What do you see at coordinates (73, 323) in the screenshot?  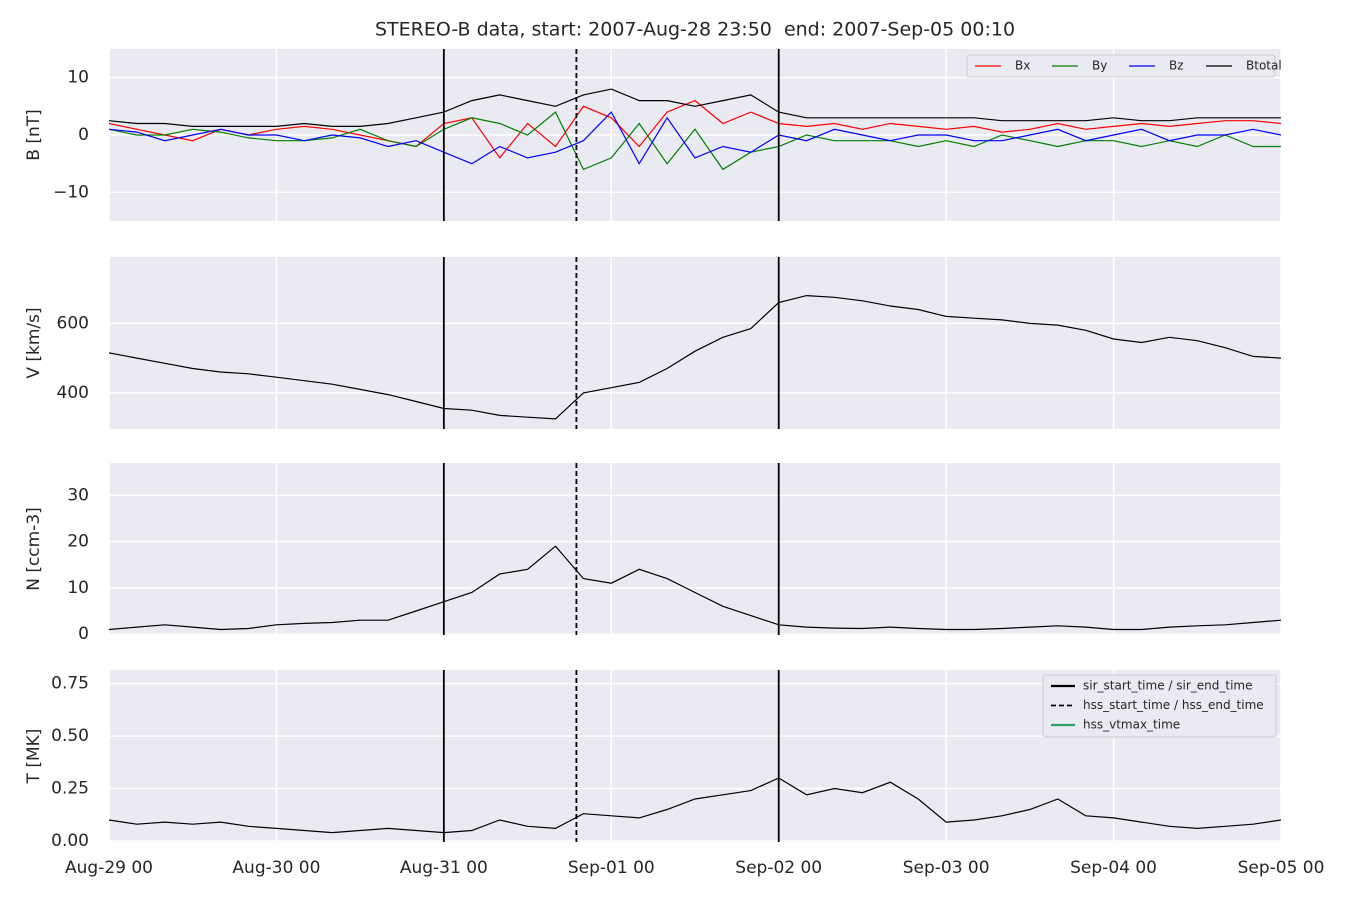 I see `y-tick-label: 600` at bounding box center [73, 323].